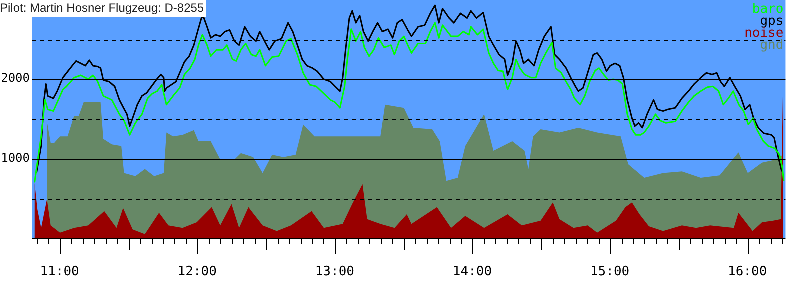 Image resolution: width=800 pixels, height=300 pixels. What do you see at coordinates (103, 8) in the screenshot?
I see `chart-title: Pilot: Martin Hosner Flugzeug: D-8255` at bounding box center [103, 8].